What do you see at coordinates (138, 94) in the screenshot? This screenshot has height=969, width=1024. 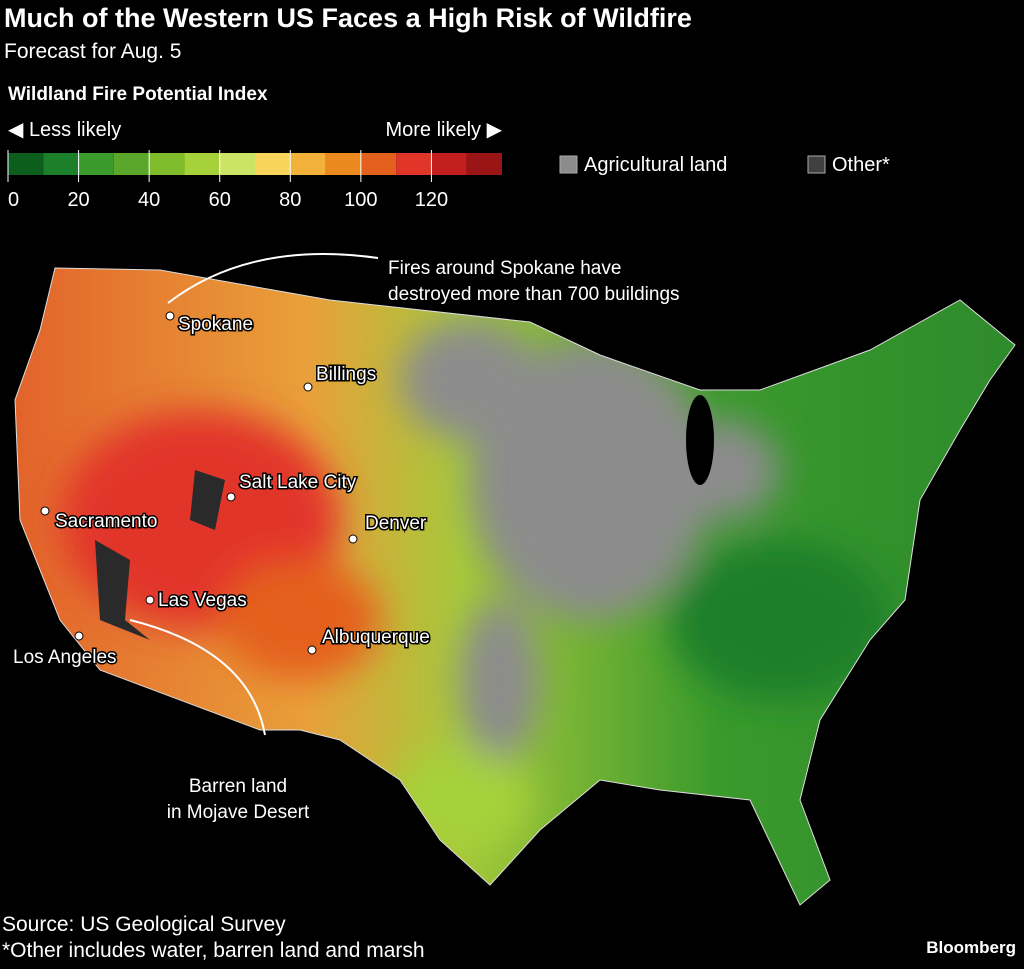 I see `legend-title: Wildland Fire Potential Index` at bounding box center [138, 94].